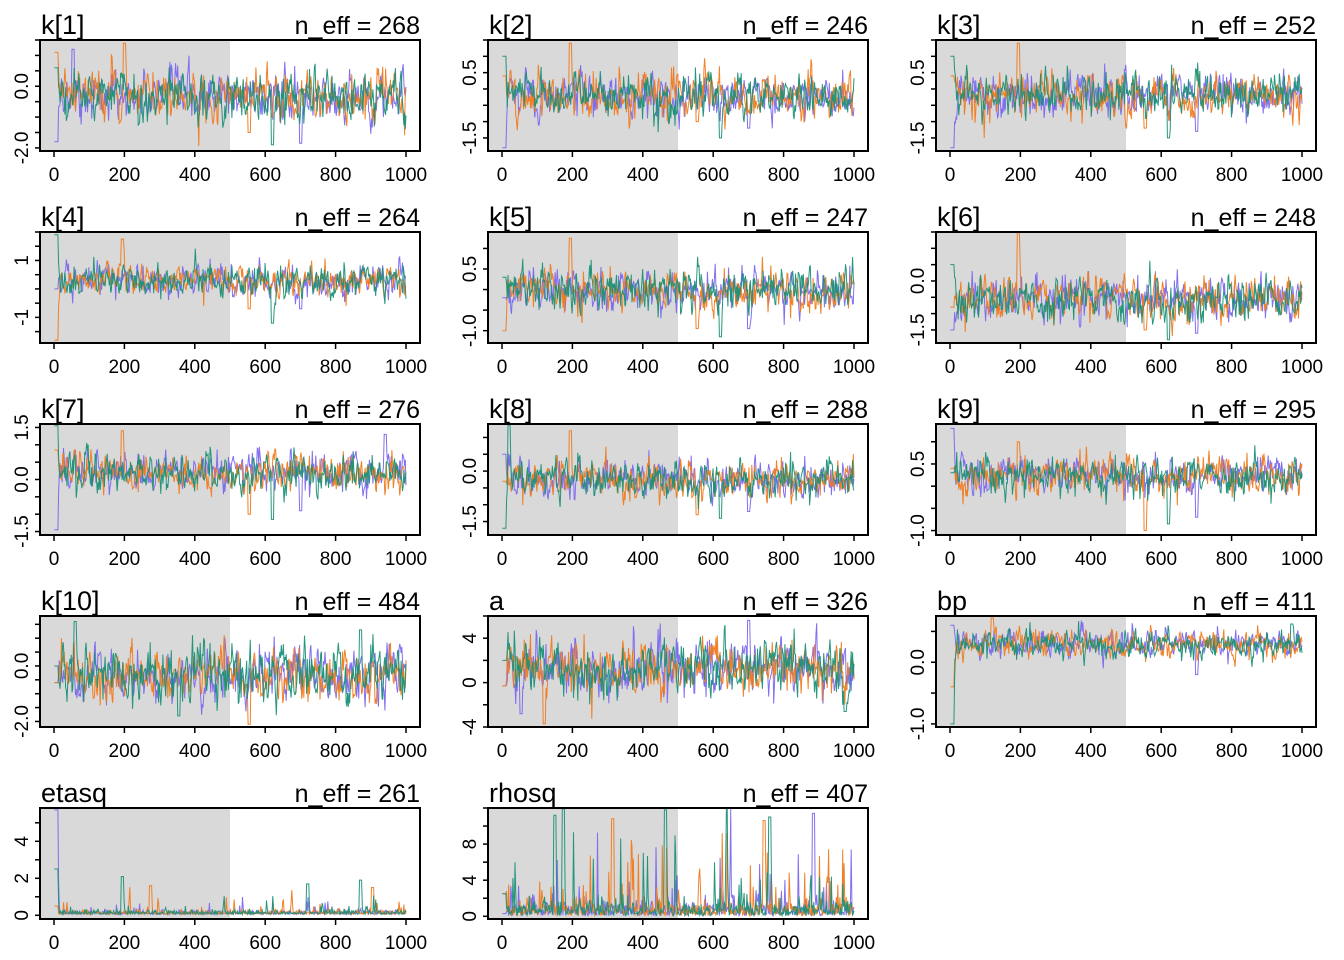  I want to click on y-tick-label: 2, so click(22, 878).